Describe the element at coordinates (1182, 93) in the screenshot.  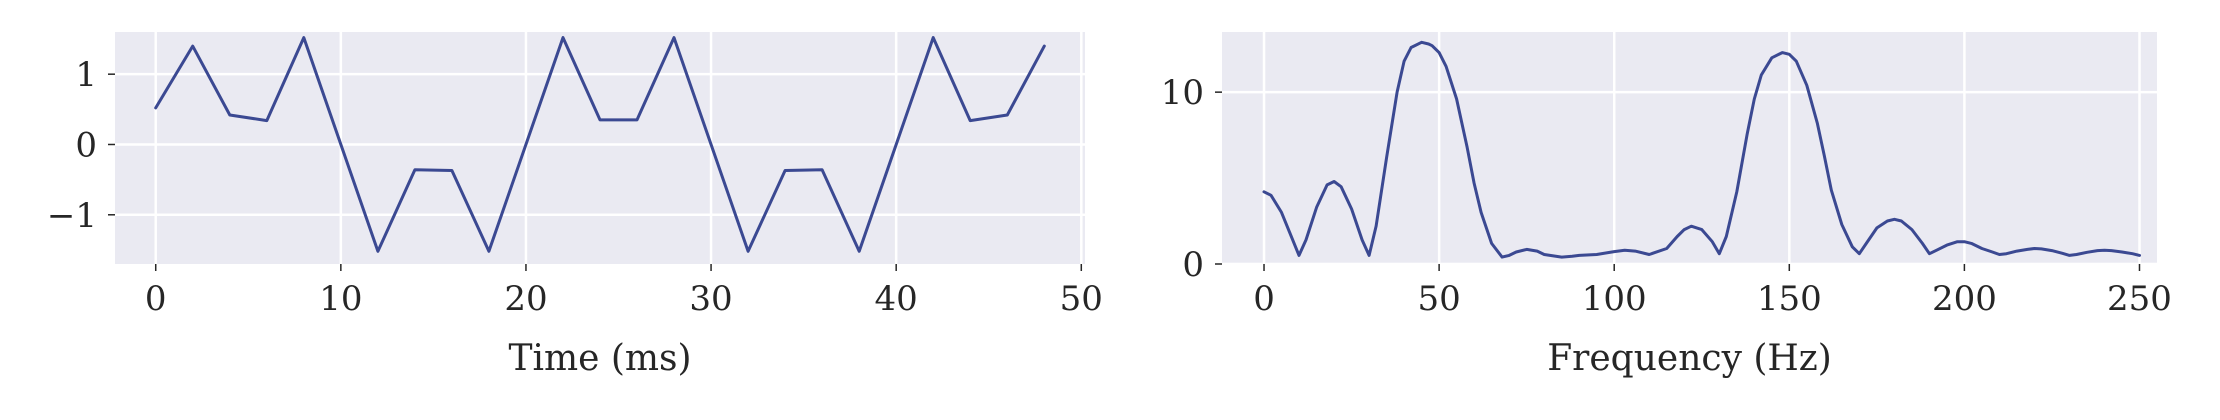
I see `magnitude-tick-label: 10` at that location.